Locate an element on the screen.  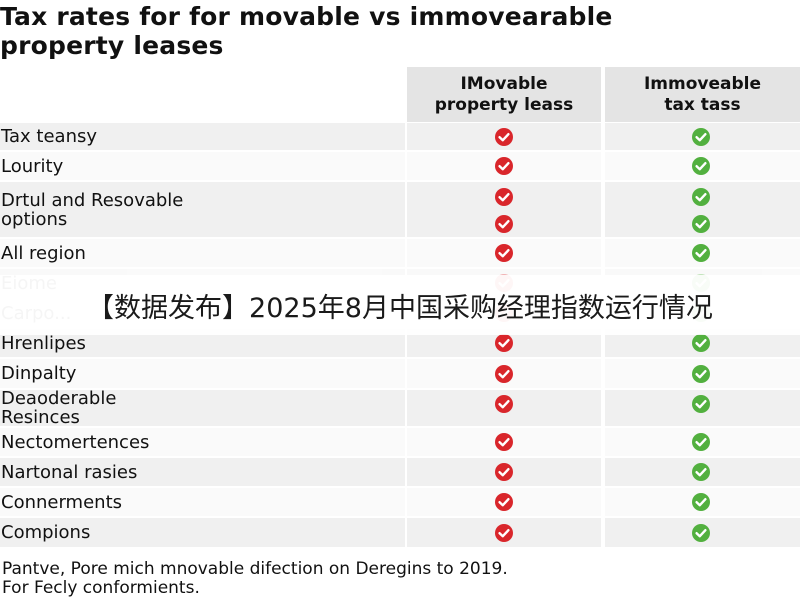
table-row: Deaoderable Resinces is located at coordinates (400, 408).